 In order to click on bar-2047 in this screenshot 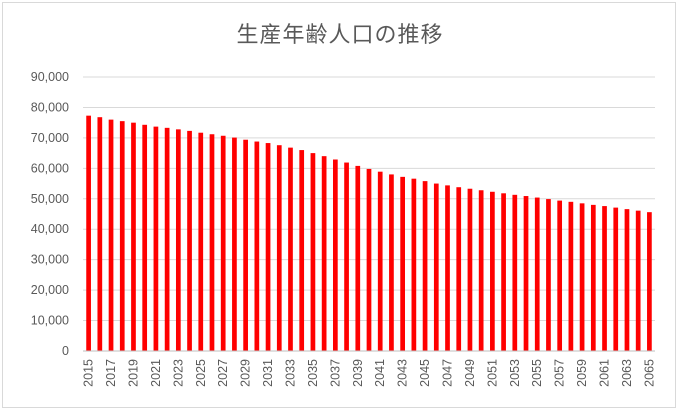, I will do `click(447, 268)`.